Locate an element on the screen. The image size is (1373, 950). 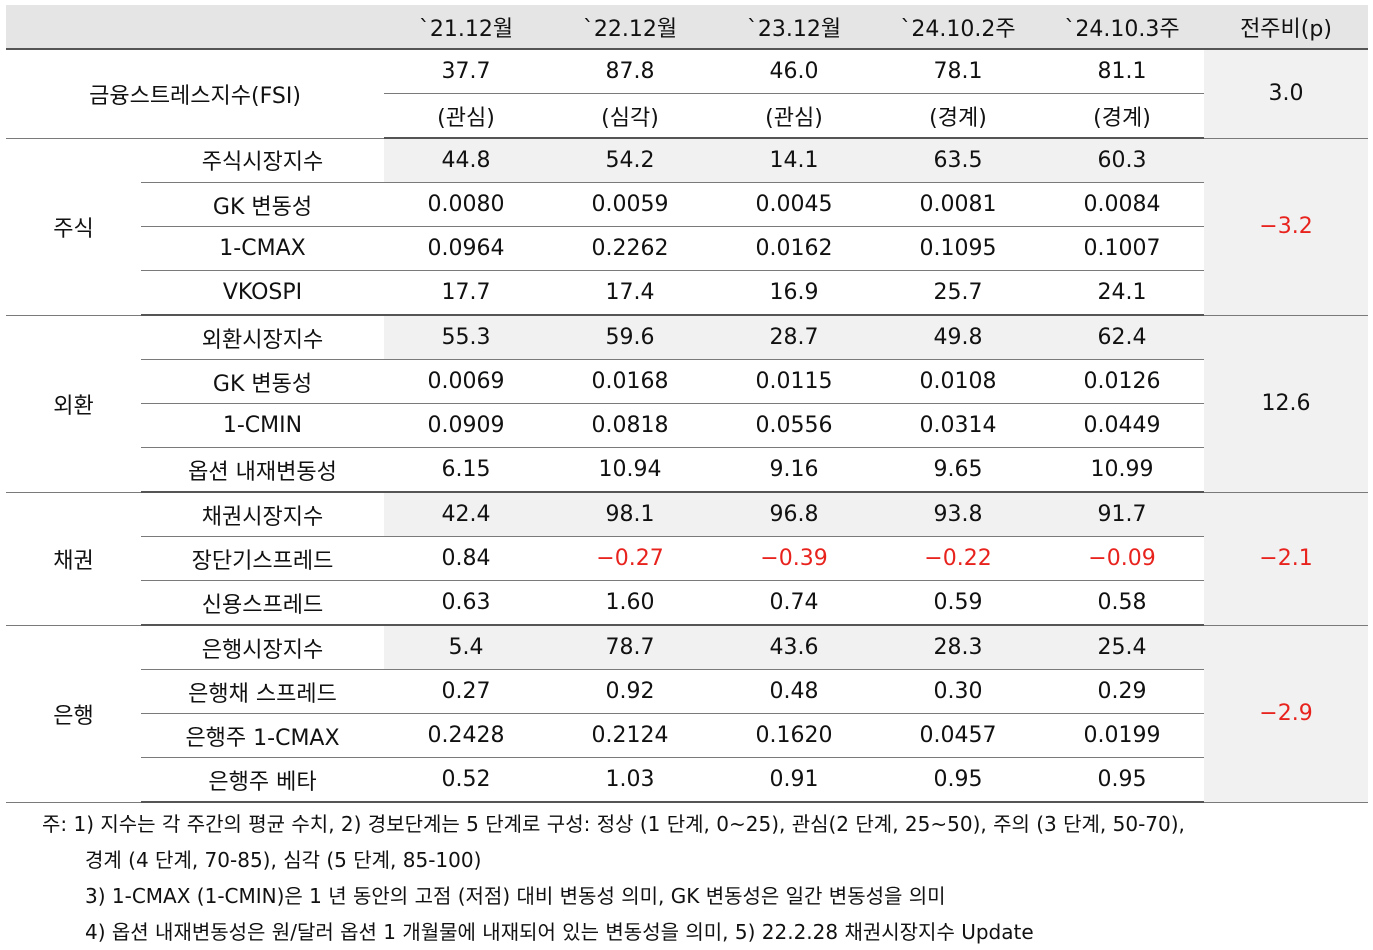
indicator-value: 0.0069 is located at coordinates (466, 381).